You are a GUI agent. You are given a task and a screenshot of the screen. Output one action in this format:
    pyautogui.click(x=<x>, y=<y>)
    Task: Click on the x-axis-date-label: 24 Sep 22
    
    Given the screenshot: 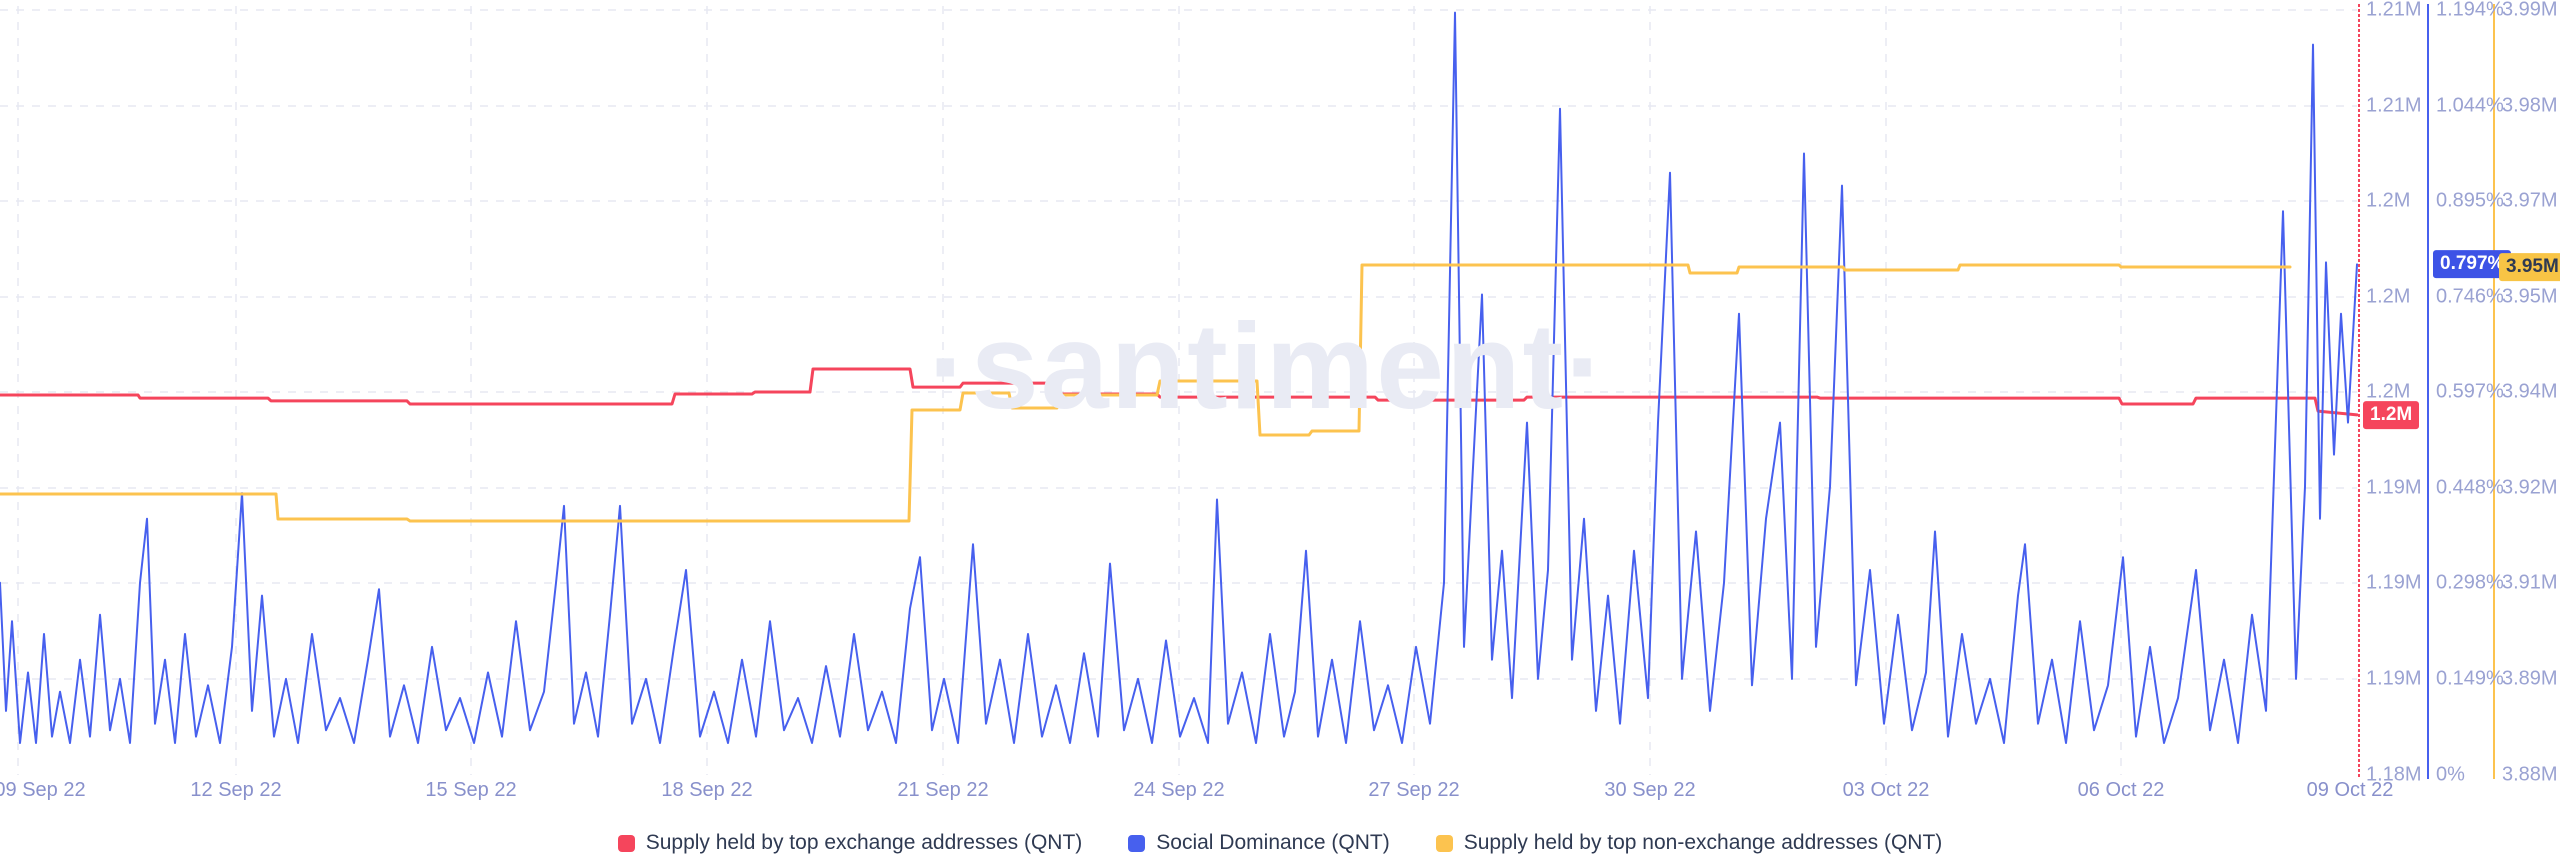 What is the action you would take?
    pyautogui.click(x=1179, y=790)
    